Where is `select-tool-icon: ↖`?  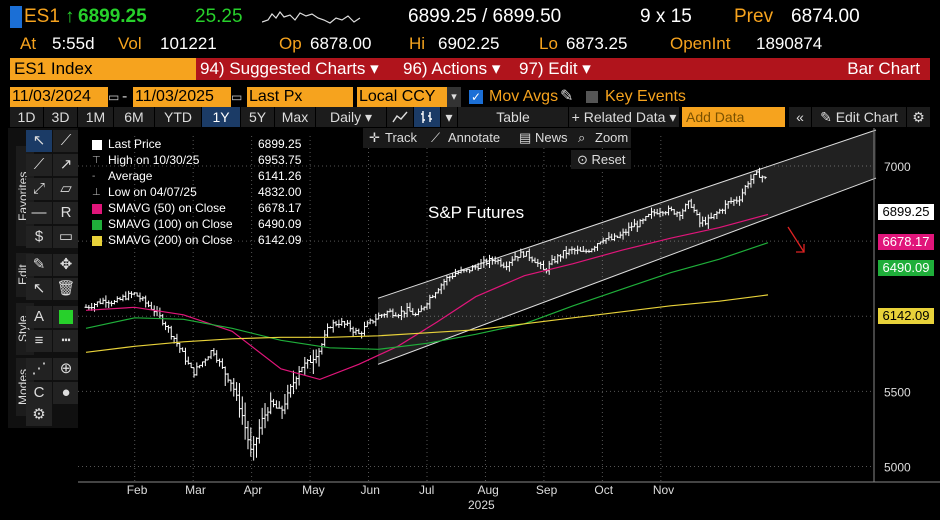 select-tool-icon: ↖ is located at coordinates (39, 289).